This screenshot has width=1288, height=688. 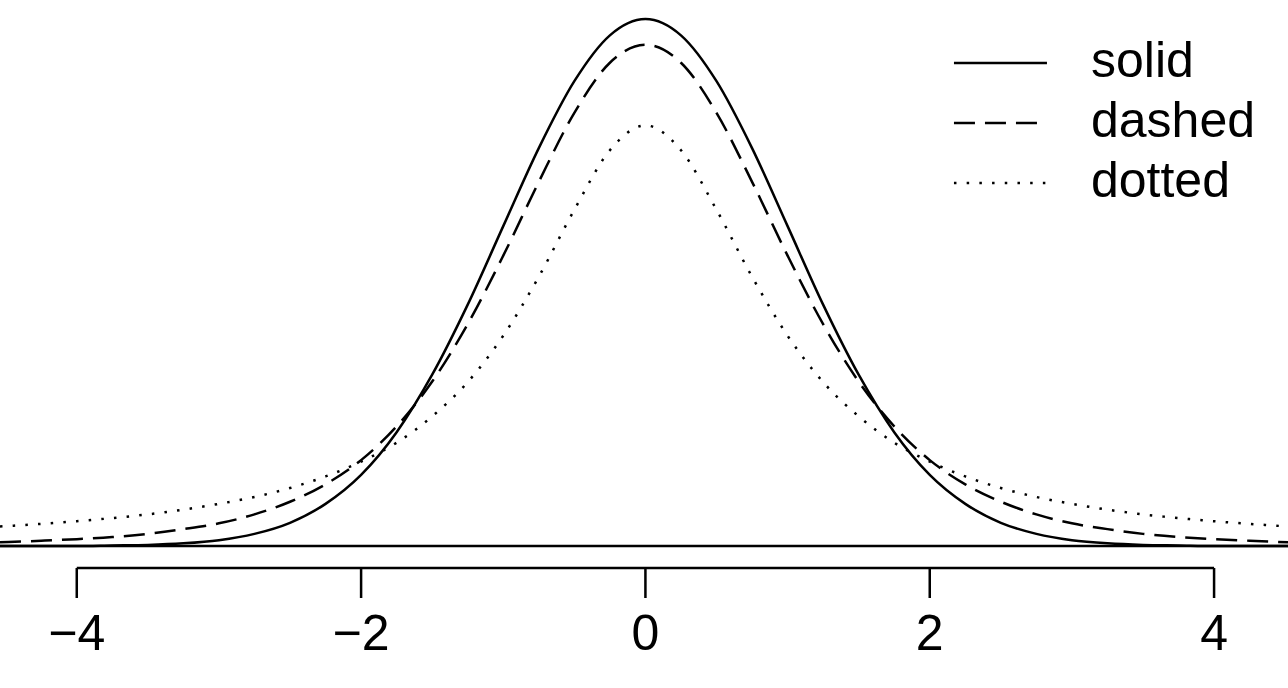 I want to click on legend-label: dashed, so click(x=1173, y=119).